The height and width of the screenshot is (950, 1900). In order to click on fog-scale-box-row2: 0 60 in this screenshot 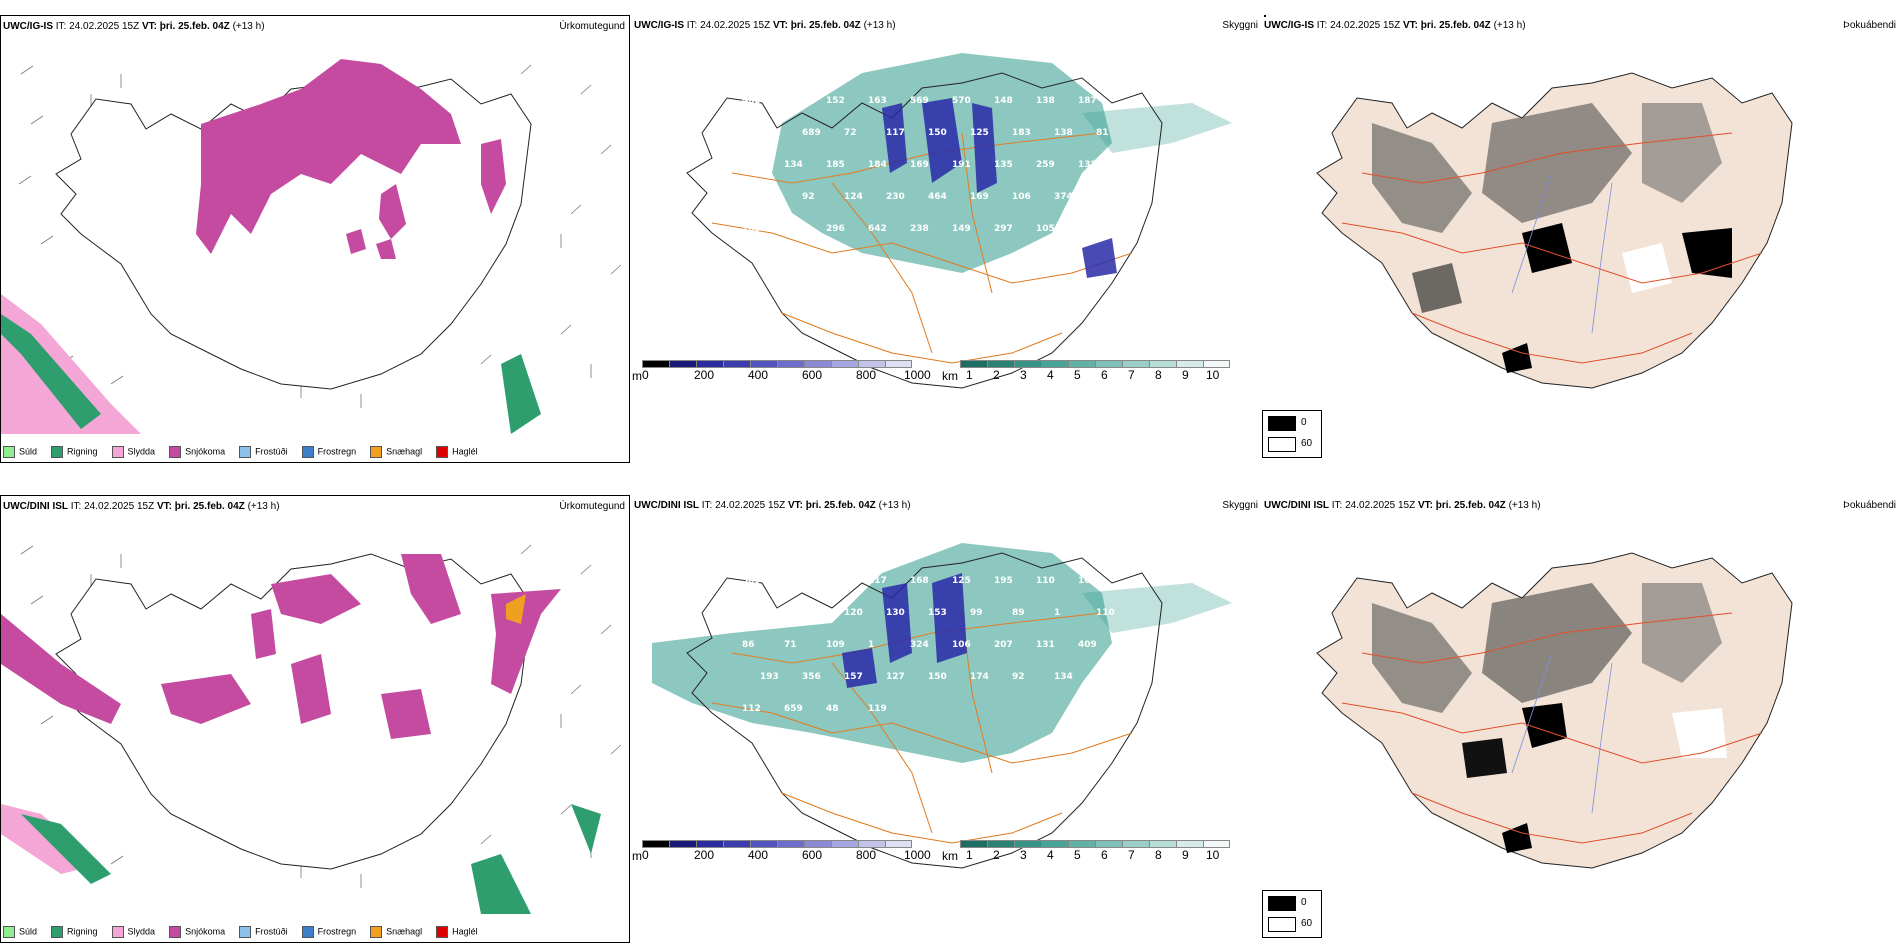, I will do `click(1292, 914)`.